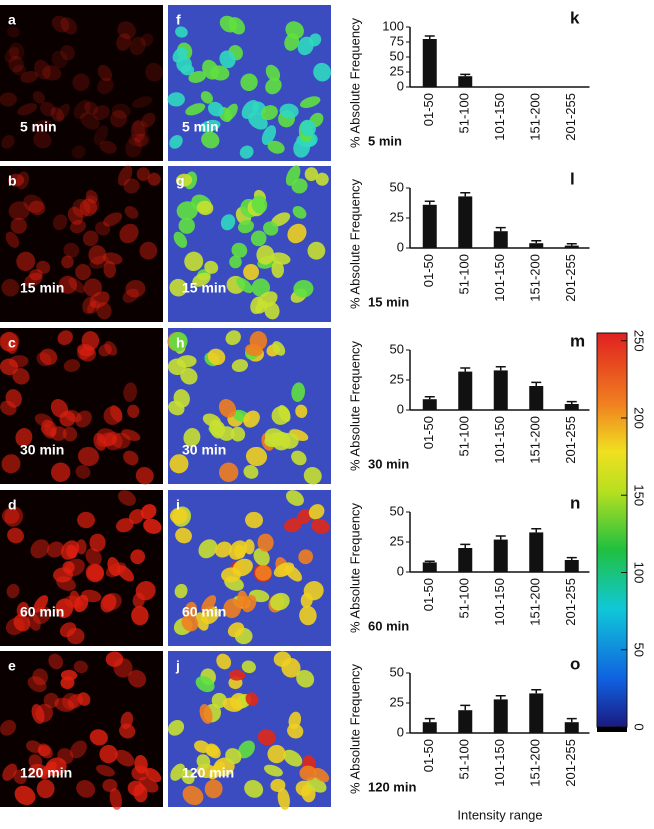  Describe the element at coordinates (464, 274) in the screenshot. I see `x-tick-label: 51-100` at that location.